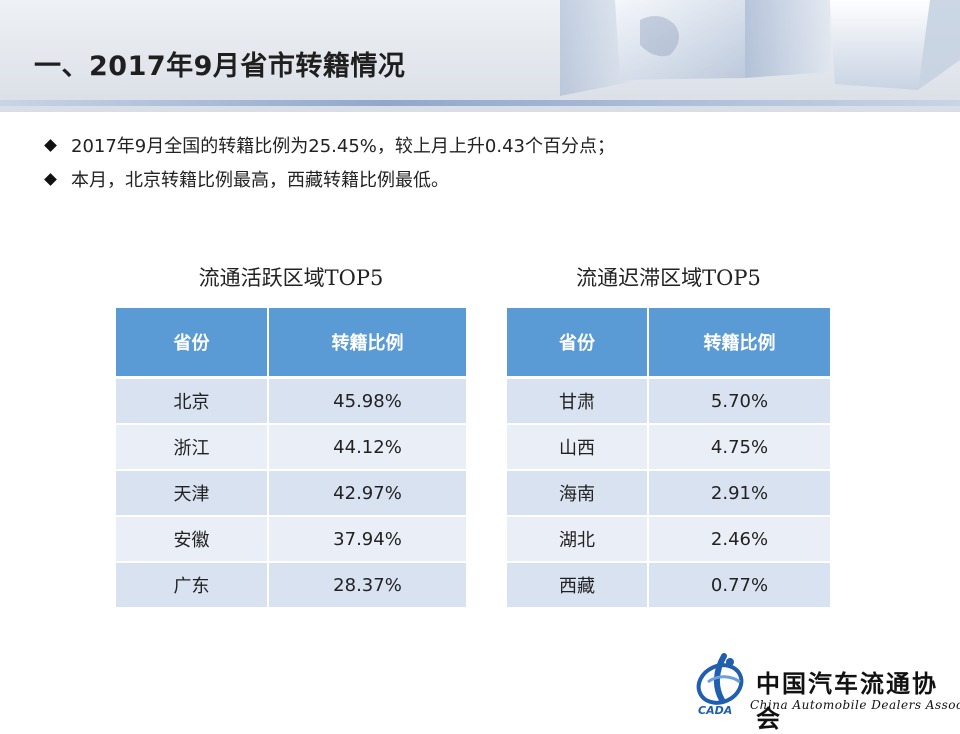 The width and height of the screenshot is (960, 734). What do you see at coordinates (720, 684) in the screenshot?
I see `cada-logo-icon: CADA` at bounding box center [720, 684].